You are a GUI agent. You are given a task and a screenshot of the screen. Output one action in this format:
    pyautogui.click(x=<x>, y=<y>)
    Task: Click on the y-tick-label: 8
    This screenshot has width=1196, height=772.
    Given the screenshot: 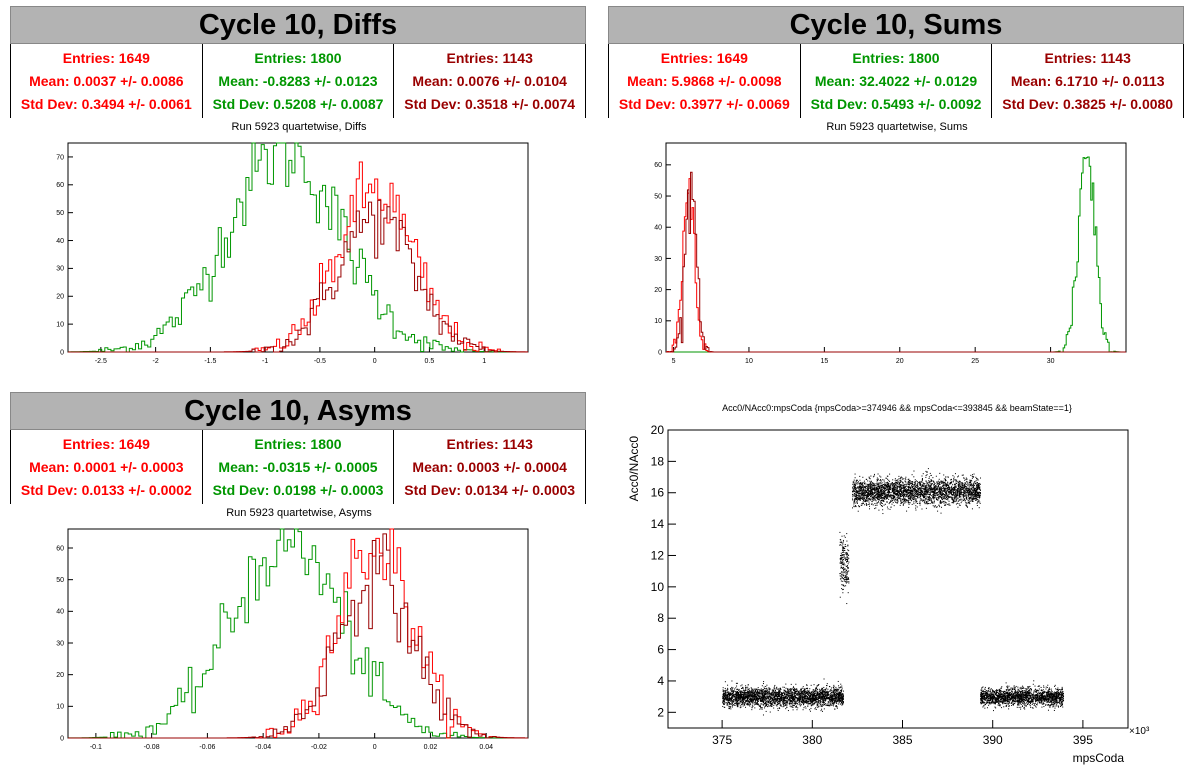 What is the action you would take?
    pyautogui.click(x=660, y=618)
    